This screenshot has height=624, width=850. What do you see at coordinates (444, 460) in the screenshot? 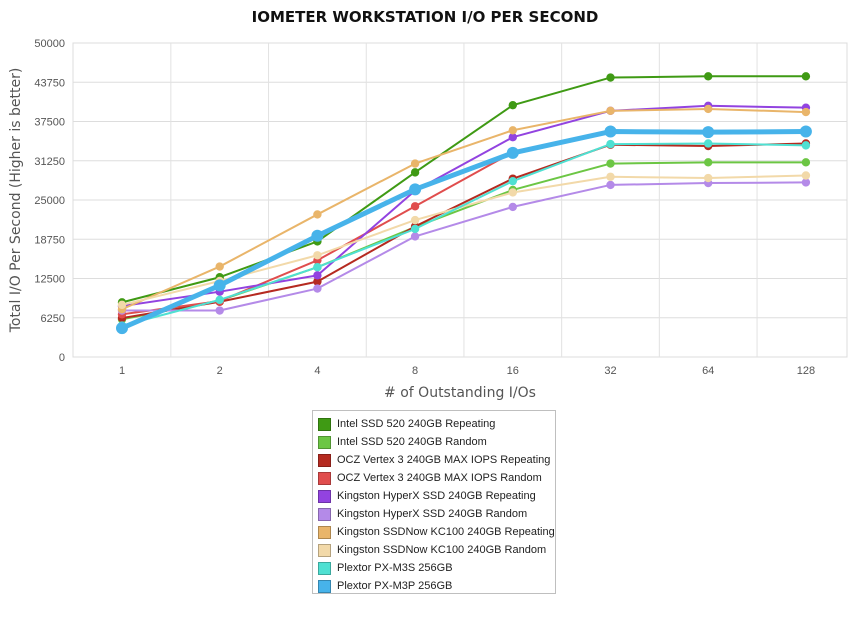
I see `legend-label: OCZ Vertex 3 240GB MAX IOPS Repeating` at bounding box center [444, 460].